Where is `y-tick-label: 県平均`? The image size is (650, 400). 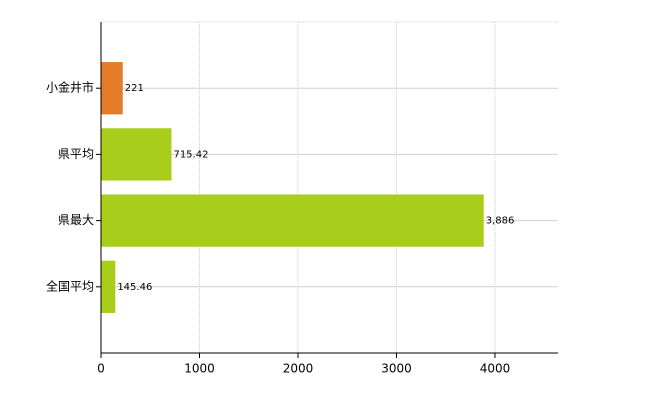 y-tick-label: 県平均 is located at coordinates (76, 154).